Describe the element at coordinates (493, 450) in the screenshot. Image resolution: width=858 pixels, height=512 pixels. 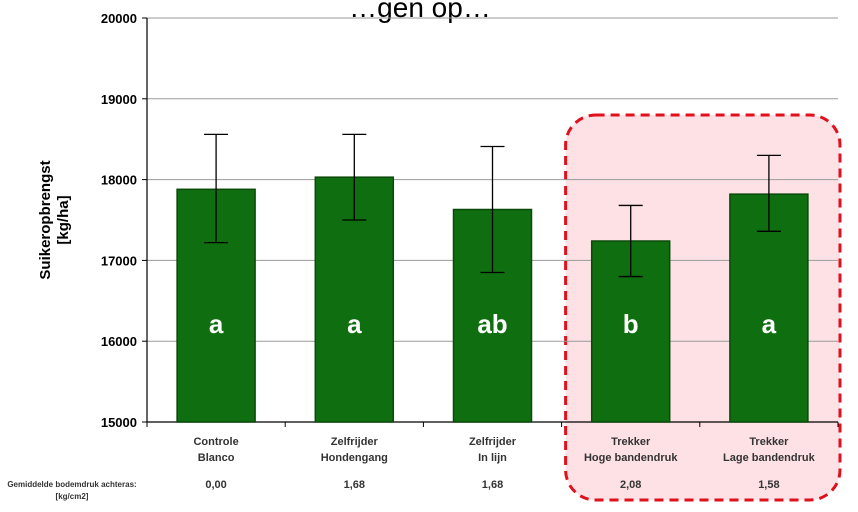
I see `x-tick-label: Zelfrijder In lijn` at that location.